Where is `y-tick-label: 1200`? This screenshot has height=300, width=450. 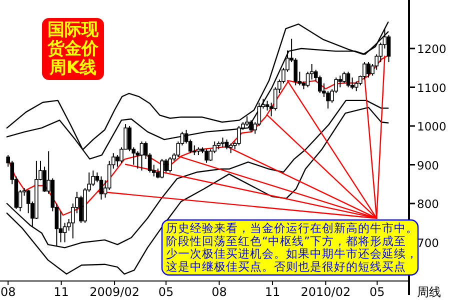
y-tick-label: 1200 is located at coordinates (431, 49).